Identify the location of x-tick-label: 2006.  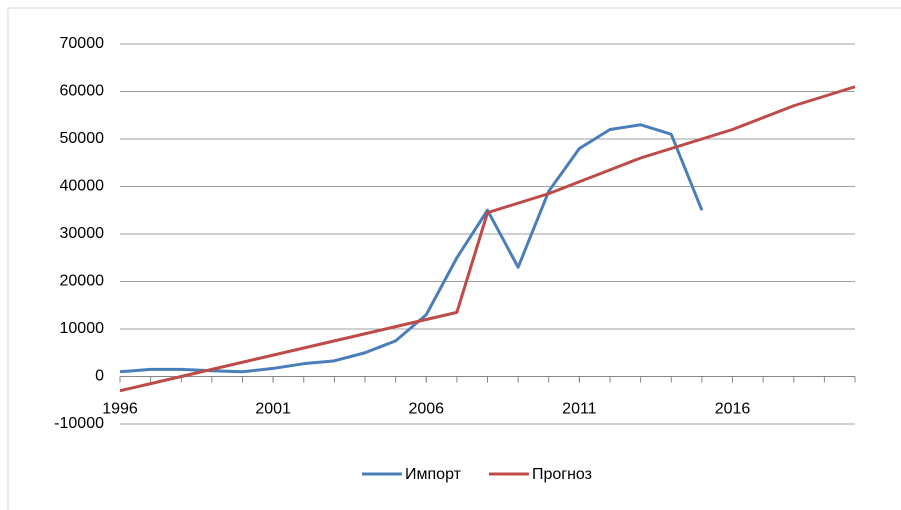
(426, 409).